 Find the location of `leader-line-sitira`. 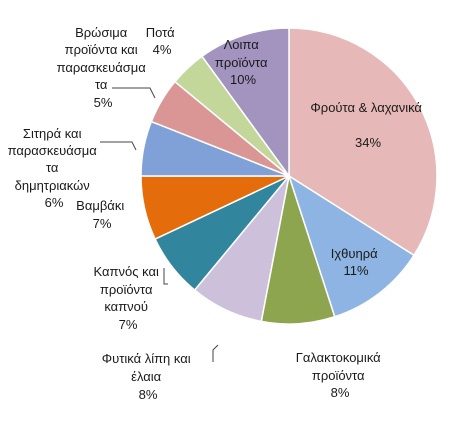

leader-line-sitira is located at coordinates (118, 146).